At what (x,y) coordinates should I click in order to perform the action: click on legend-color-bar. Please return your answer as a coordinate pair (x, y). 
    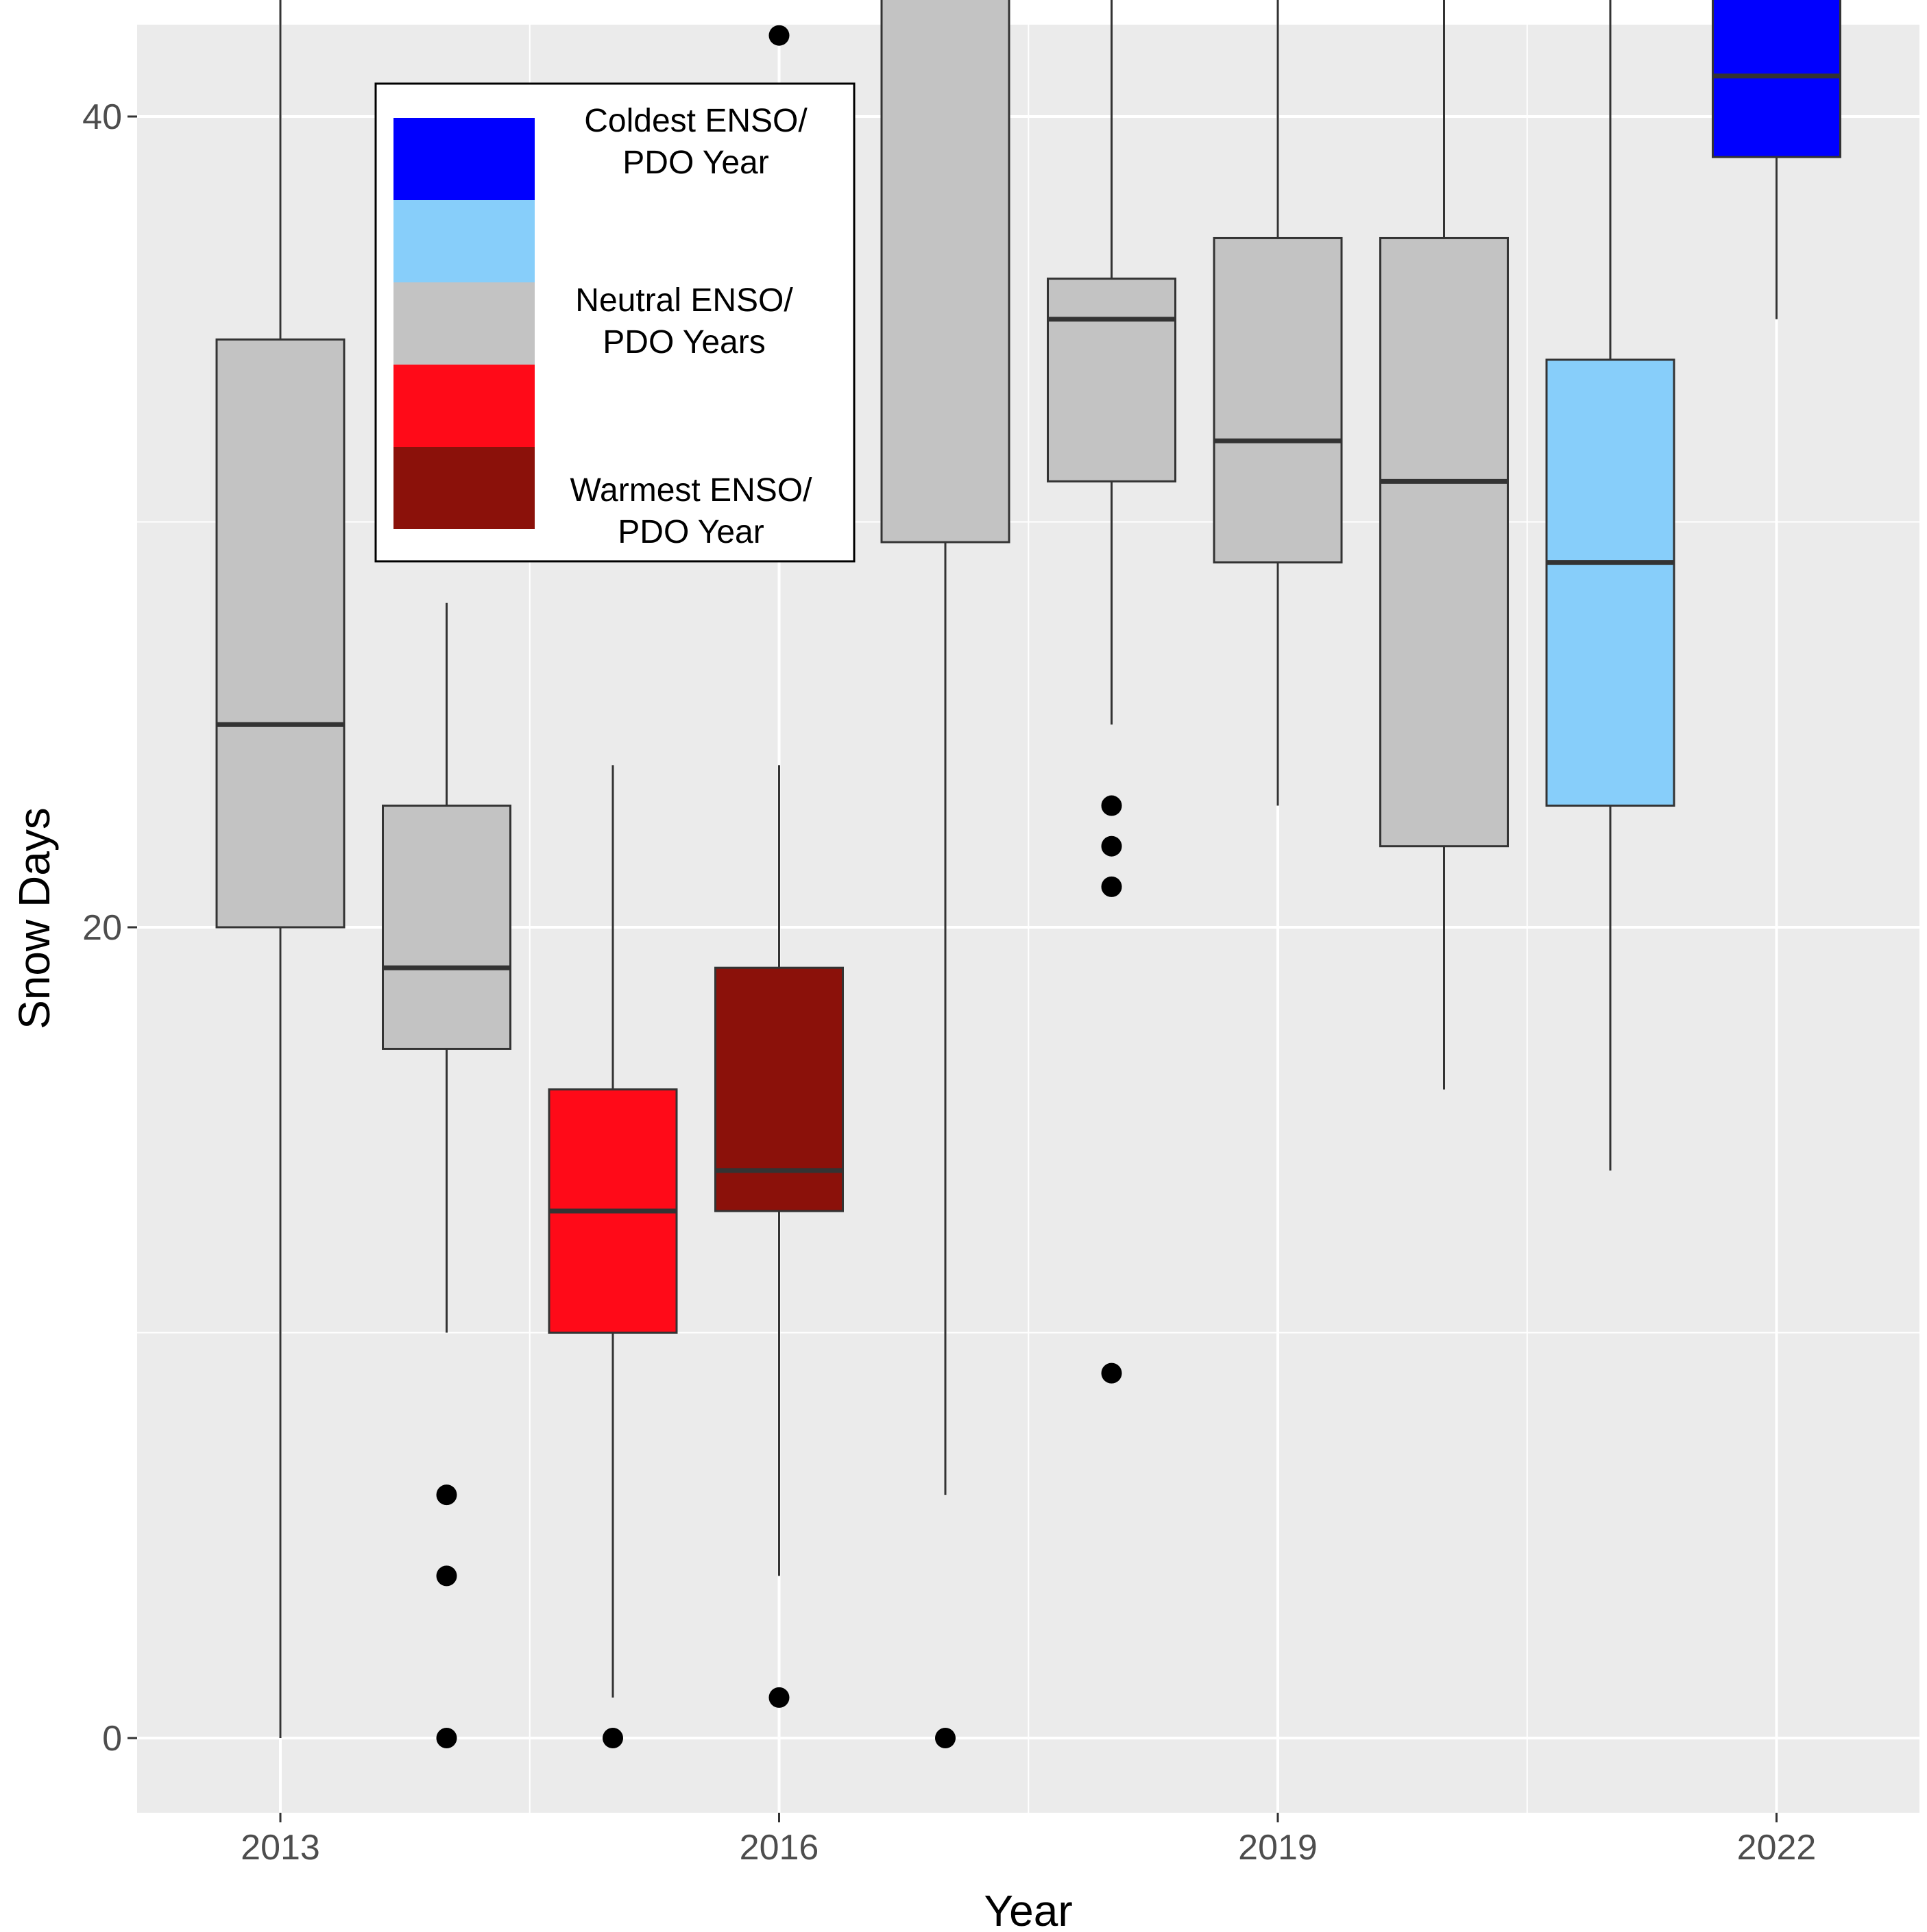
    Looking at the image, I should click on (464, 323).